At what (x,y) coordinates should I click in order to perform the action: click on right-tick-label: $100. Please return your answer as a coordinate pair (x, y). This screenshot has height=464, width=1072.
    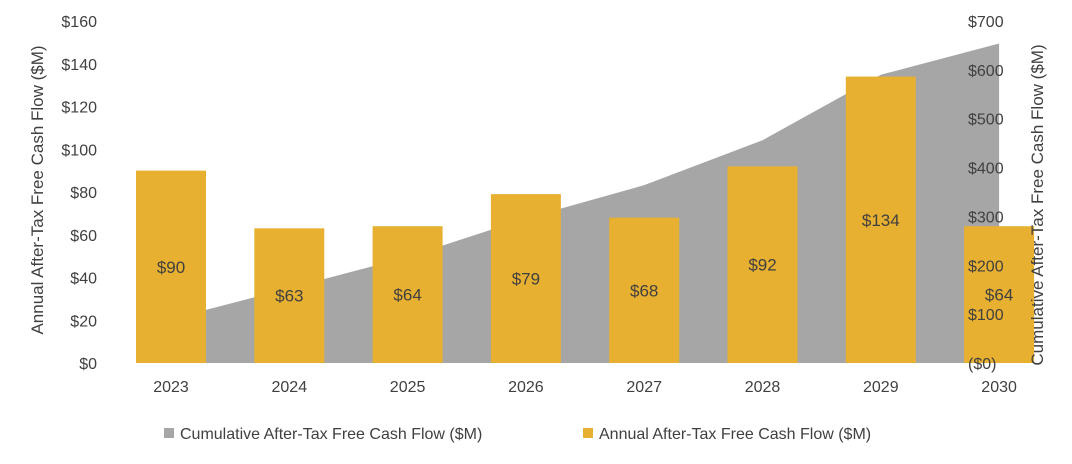
    Looking at the image, I should click on (986, 315).